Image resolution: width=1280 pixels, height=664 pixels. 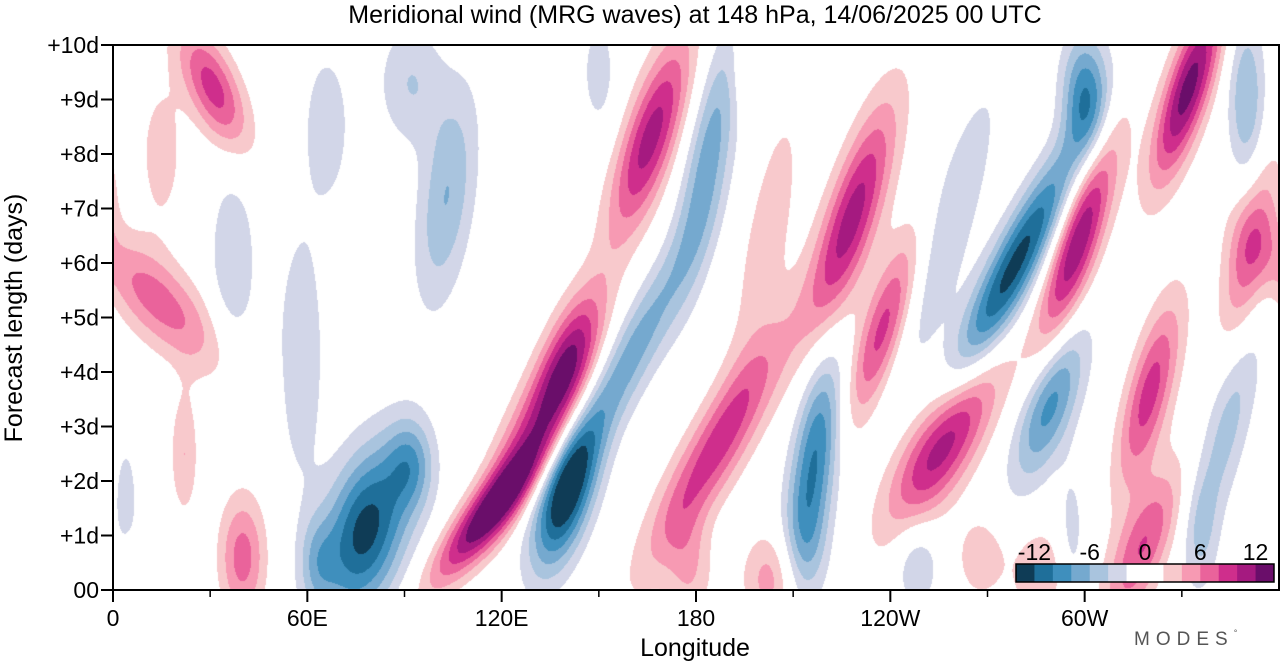 I want to click on x-tick-label: 120W, so click(x=890, y=618).